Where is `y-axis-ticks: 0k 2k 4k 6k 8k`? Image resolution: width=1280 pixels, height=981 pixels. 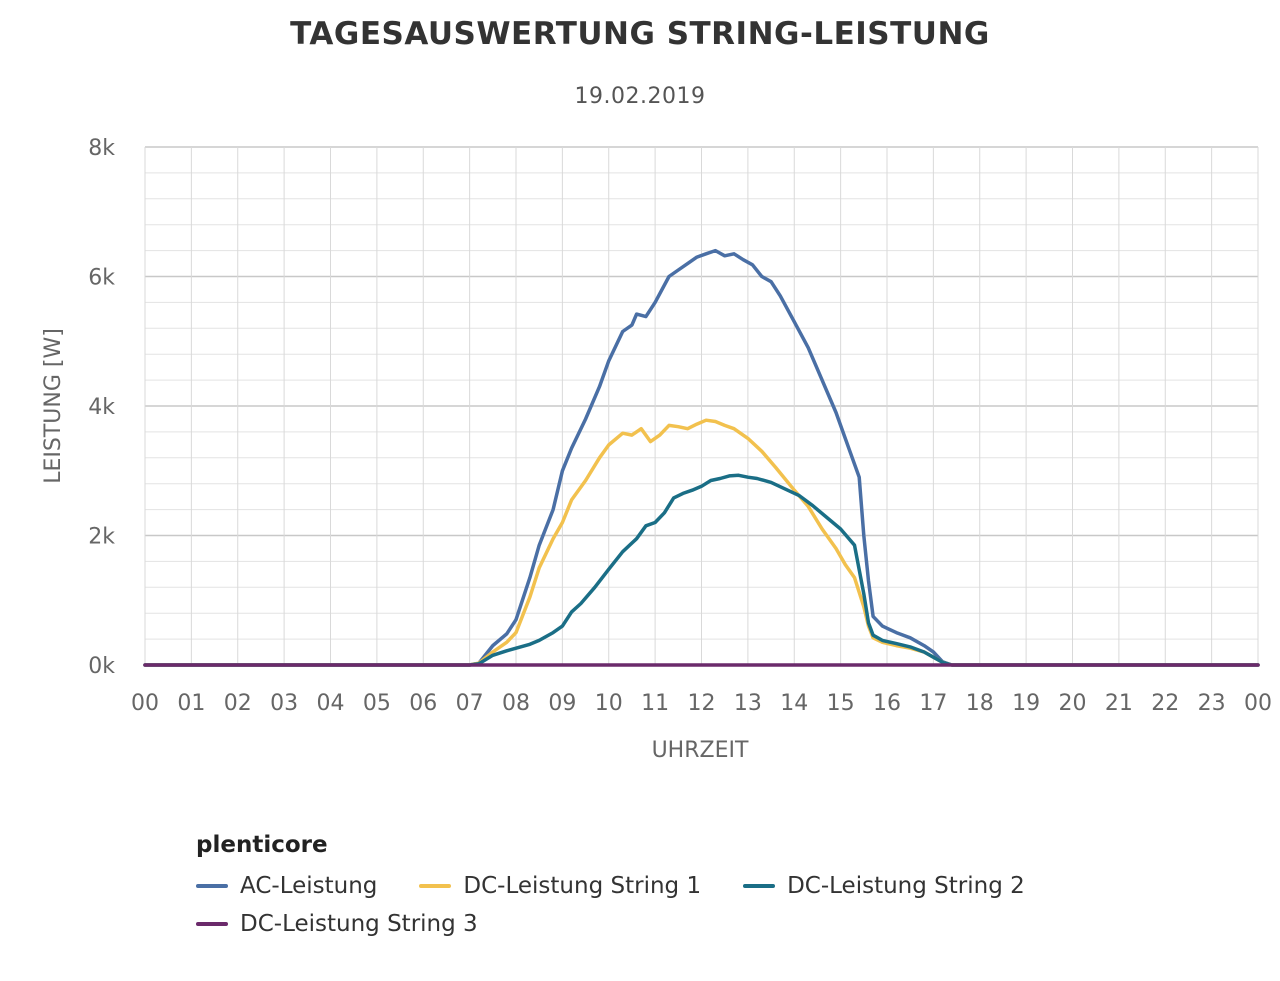 y-axis-ticks: 0k 2k 4k 6k 8k is located at coordinates (101, 407).